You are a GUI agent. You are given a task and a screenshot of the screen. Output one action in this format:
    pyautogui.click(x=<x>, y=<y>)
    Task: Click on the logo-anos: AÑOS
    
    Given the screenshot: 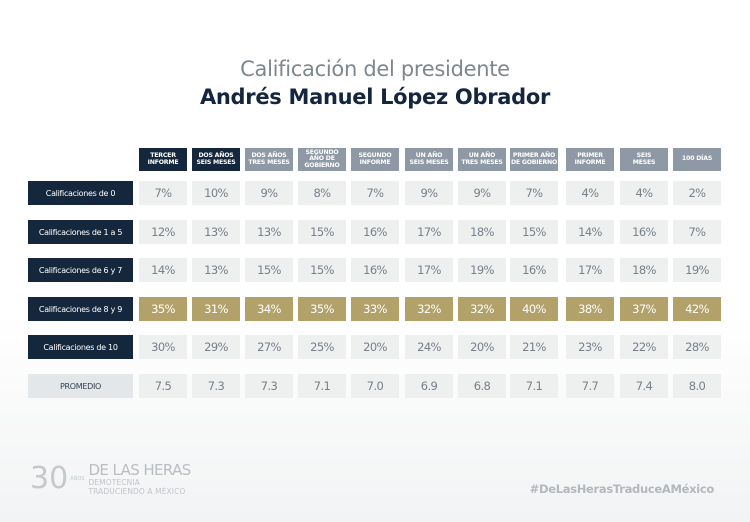 What is the action you would take?
    pyautogui.click(x=77, y=479)
    